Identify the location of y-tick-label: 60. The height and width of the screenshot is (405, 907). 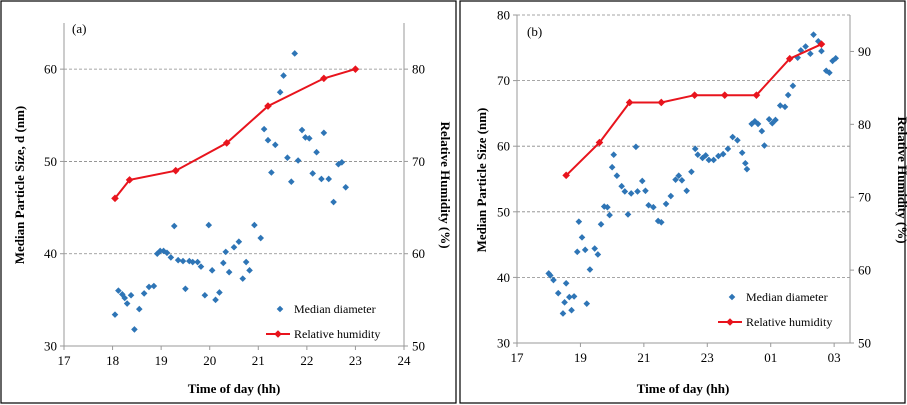
(503, 146).